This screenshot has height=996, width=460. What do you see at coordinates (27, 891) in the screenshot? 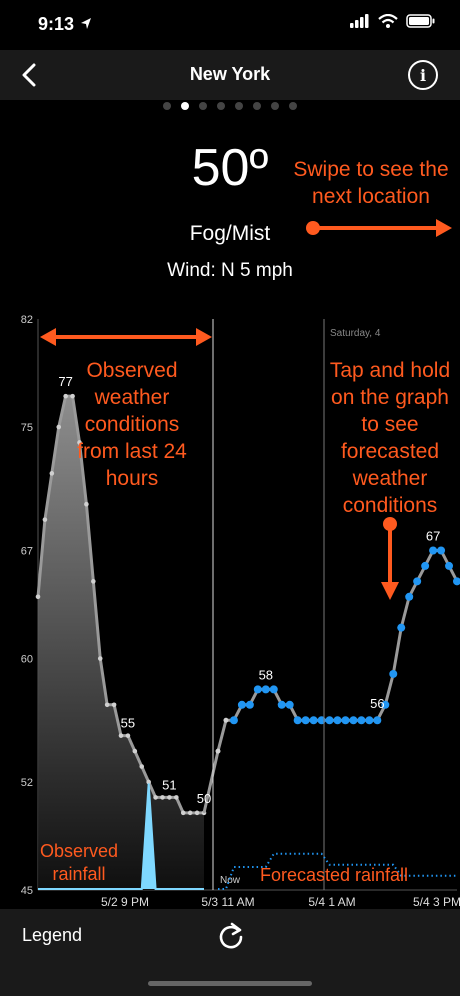
I see `y-tick-label: 45` at bounding box center [27, 891].